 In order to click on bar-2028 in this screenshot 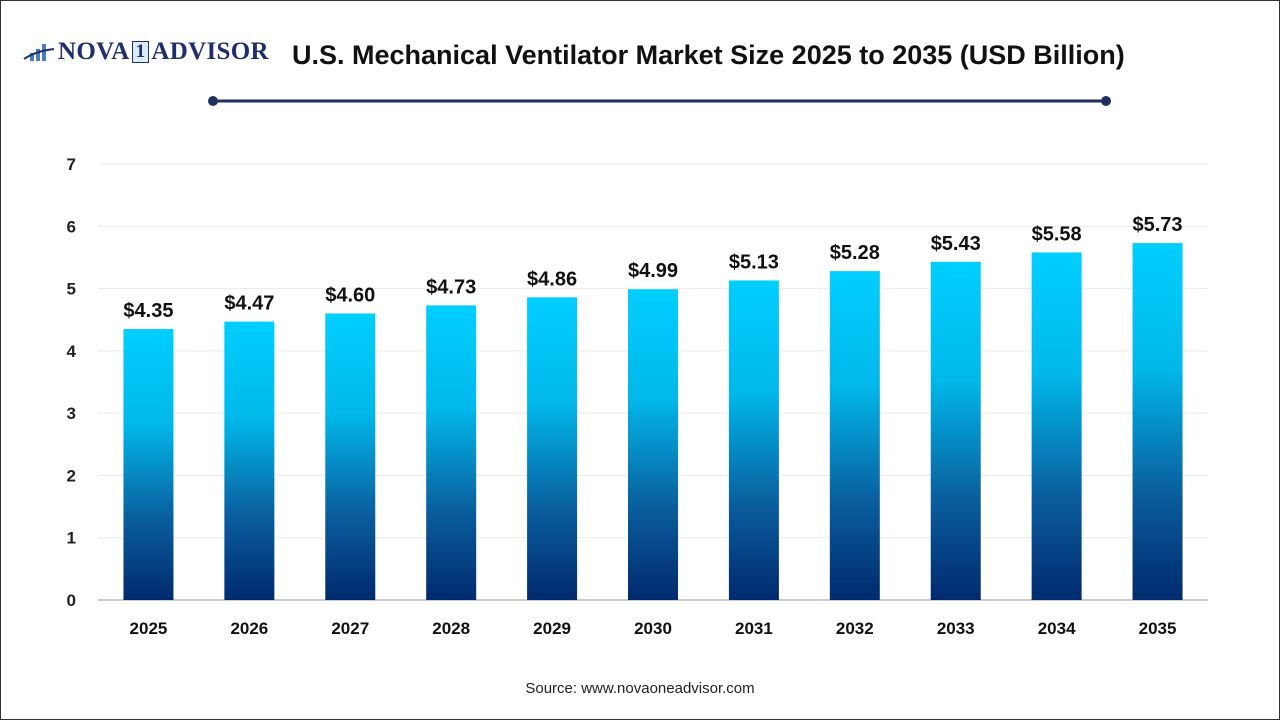, I will do `click(451, 452)`.